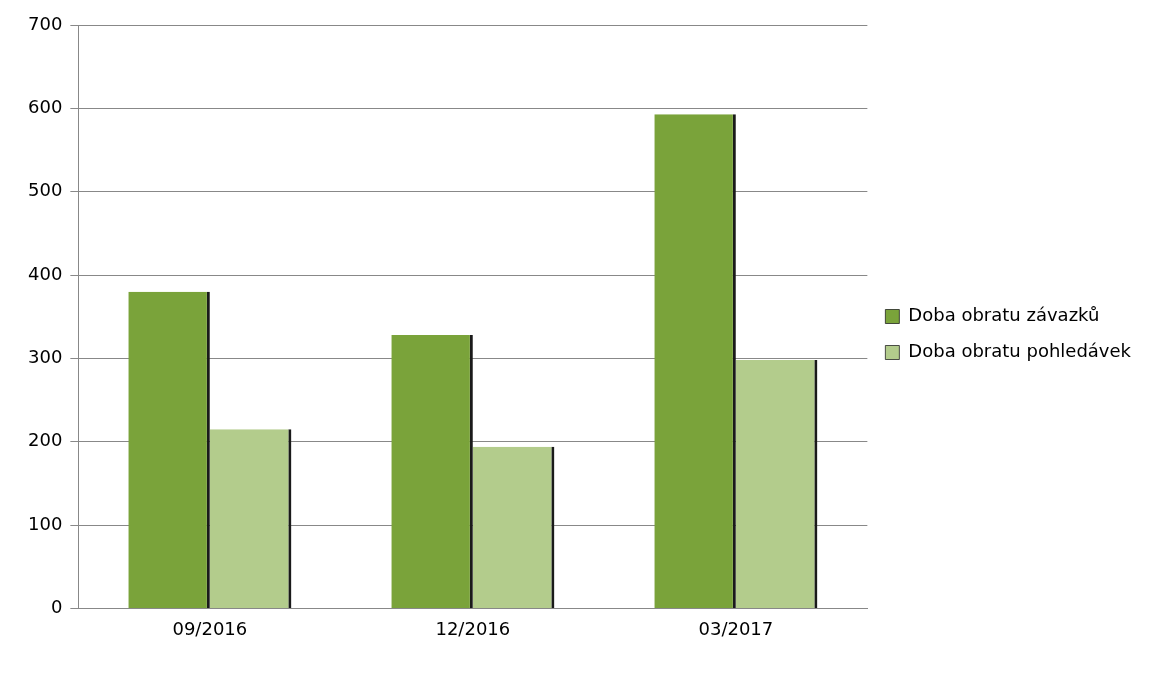 Image resolution: width=1151 pixels, height=674 pixels. What do you see at coordinates (1004, 315) in the screenshot?
I see `legend-label: Doba obratu závazků` at bounding box center [1004, 315].